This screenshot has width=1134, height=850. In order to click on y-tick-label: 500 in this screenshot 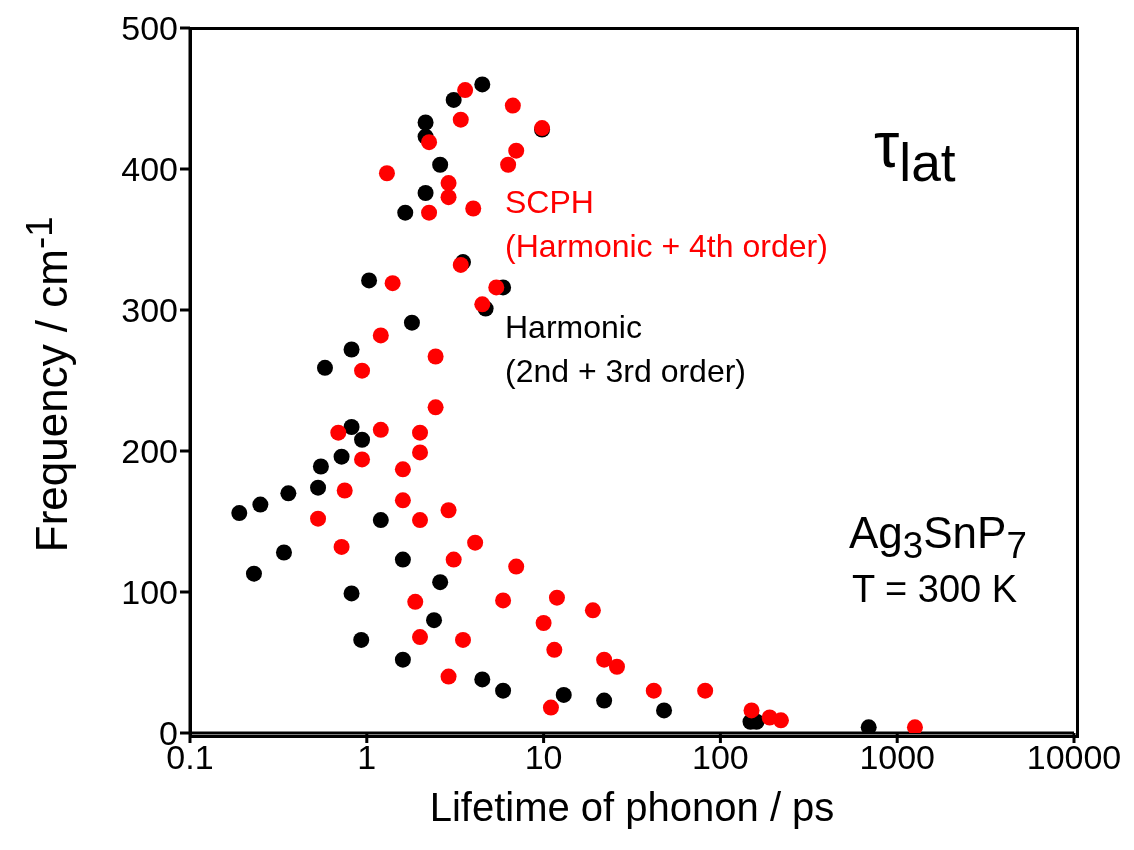, I will do `click(149, 28)`.